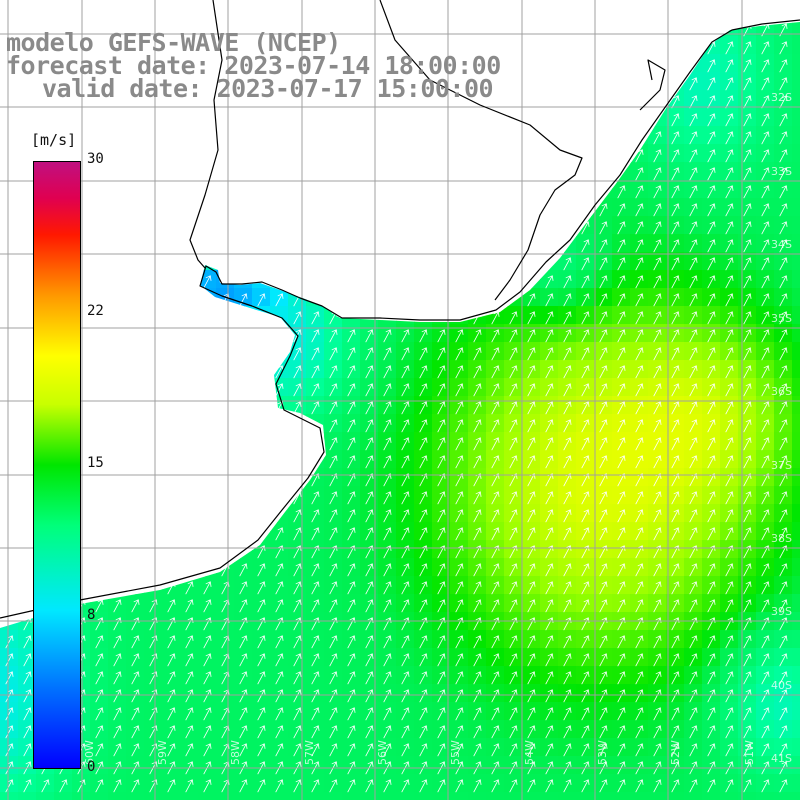 This screenshot has width=800, height=800. I want to click on colorbar-tick-22: 22, so click(95, 311).